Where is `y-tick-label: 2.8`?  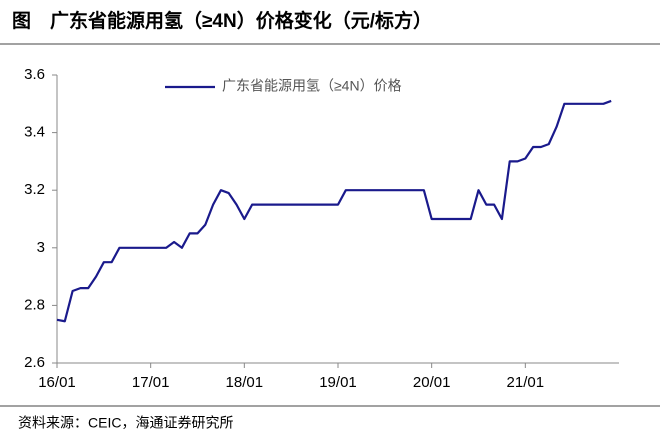
y-tick-label: 2.8 is located at coordinates (34, 304).